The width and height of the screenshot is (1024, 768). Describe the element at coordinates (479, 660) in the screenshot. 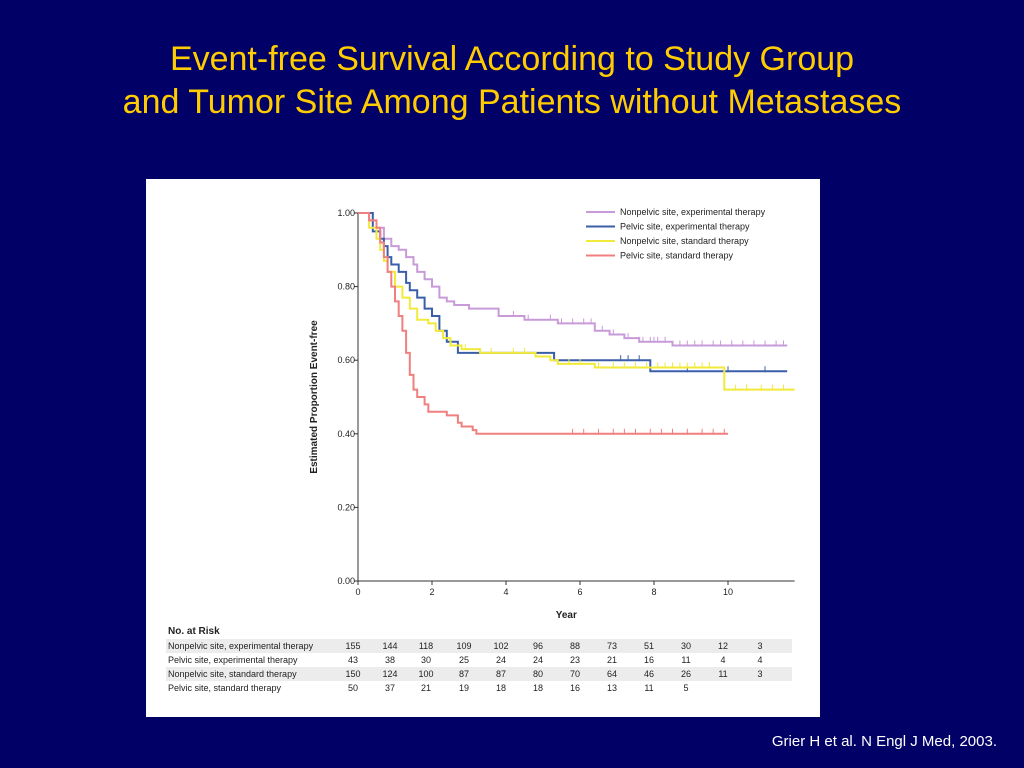

I see `risk-table-stripes` at that location.